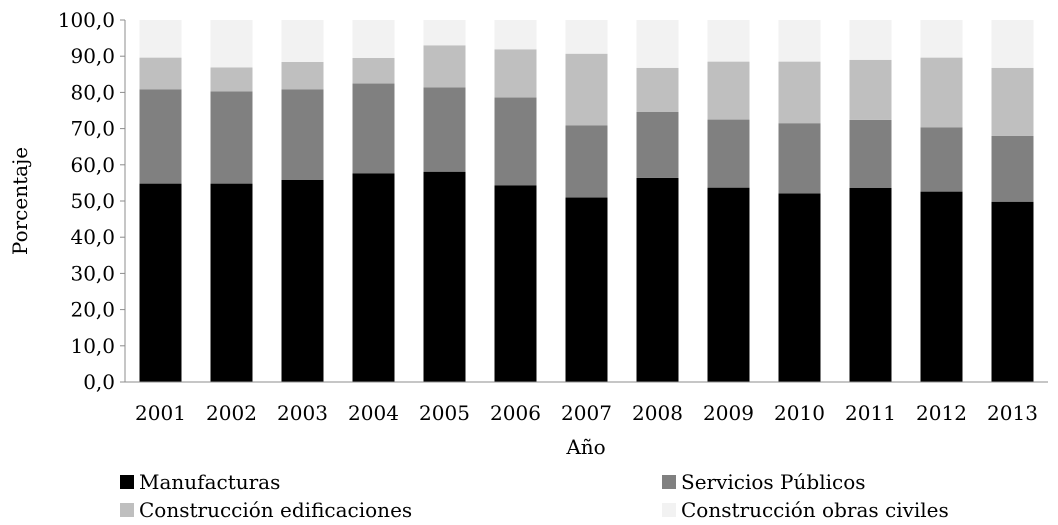  Describe the element at coordinates (728, 41) in the screenshot. I see `bar-construccion-obras-civiles-2009` at that location.